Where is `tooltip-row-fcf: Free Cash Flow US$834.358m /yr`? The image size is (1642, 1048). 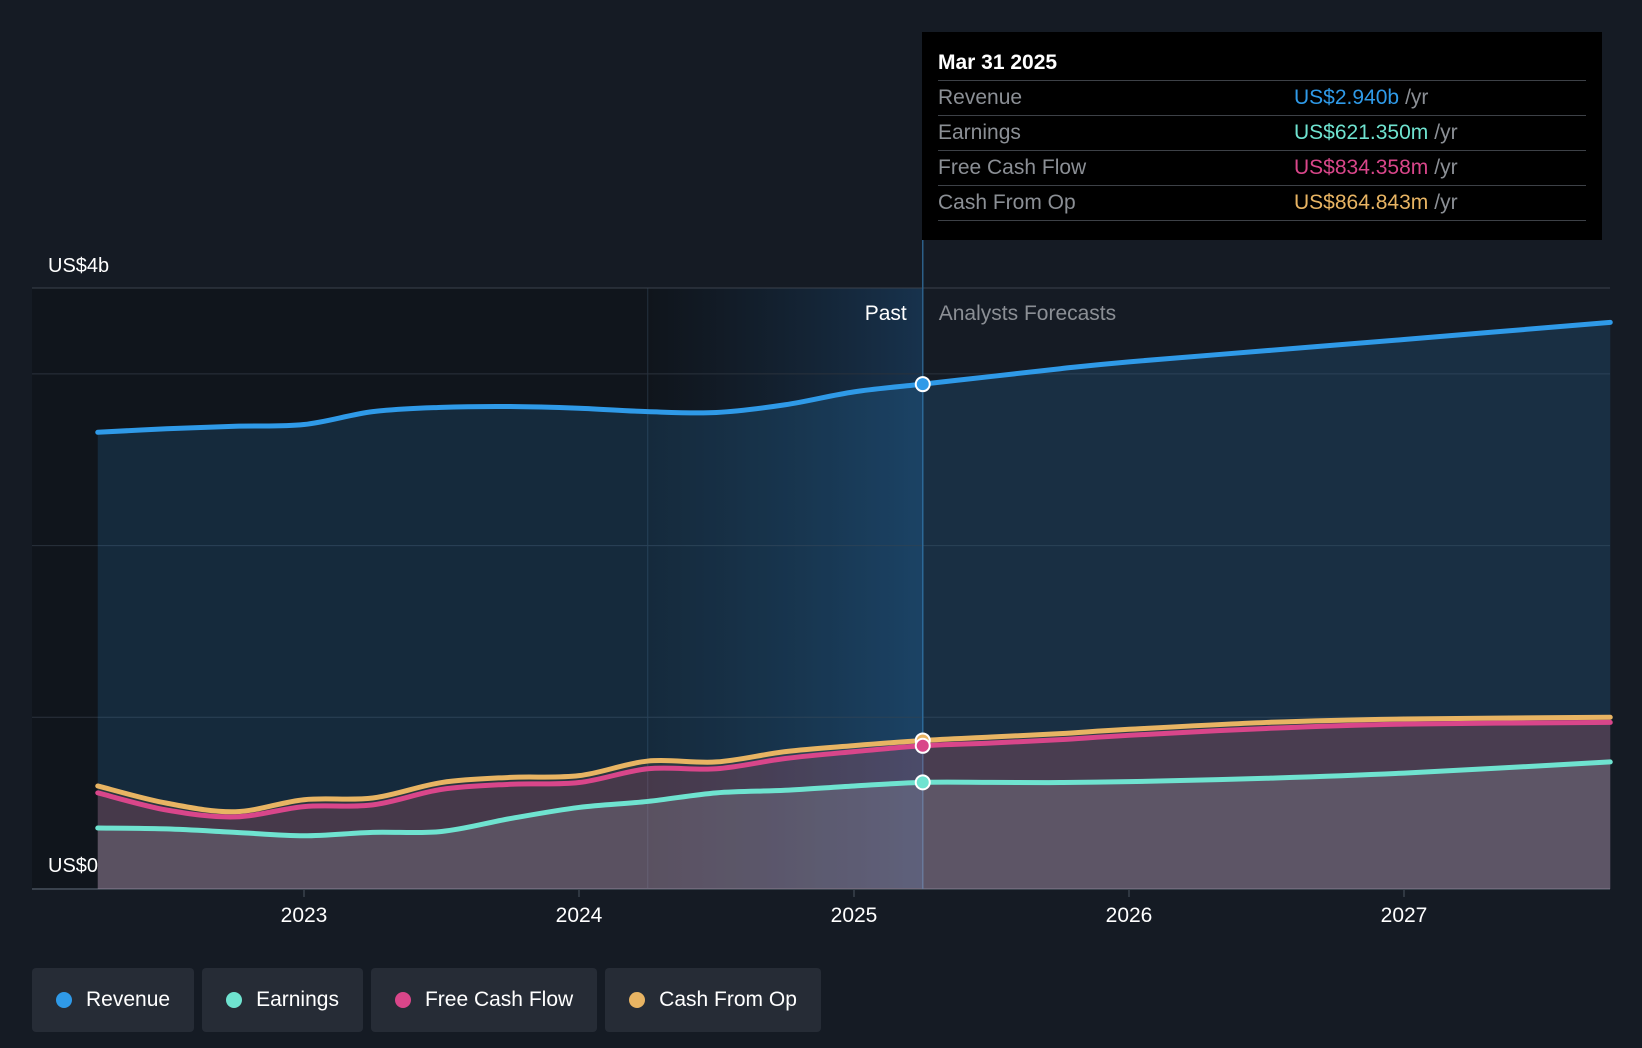 tooltip-row-fcf: Free Cash Flow US$834.358m /yr is located at coordinates (1262, 167).